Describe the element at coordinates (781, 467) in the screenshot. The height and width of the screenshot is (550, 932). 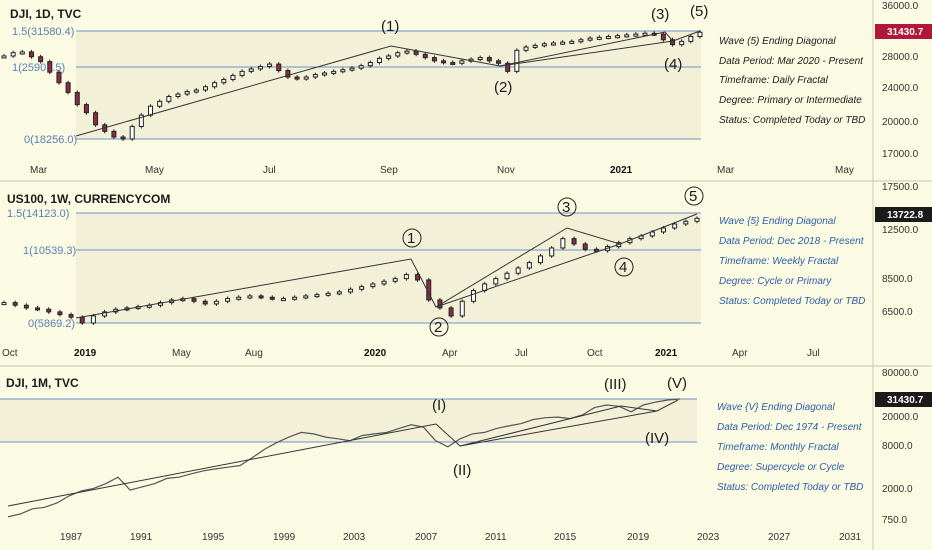
I see `annotation-line: Degree: Supercycle or Cycle` at that location.